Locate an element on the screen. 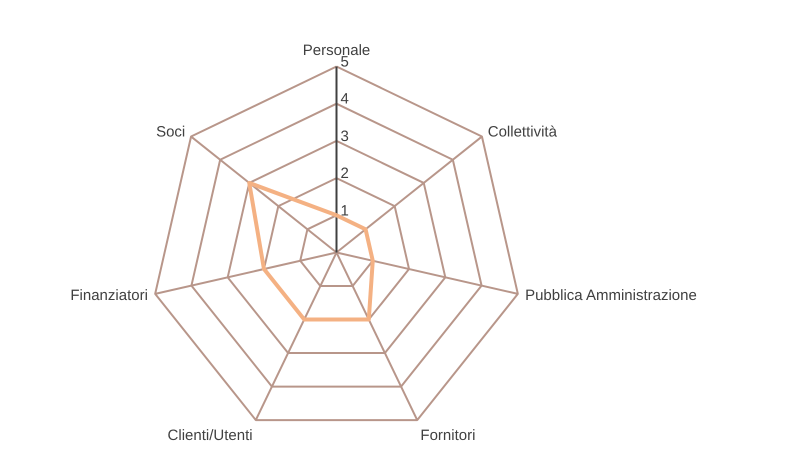 The image size is (799, 459). spoke-label: Finanziatori is located at coordinates (109, 295).